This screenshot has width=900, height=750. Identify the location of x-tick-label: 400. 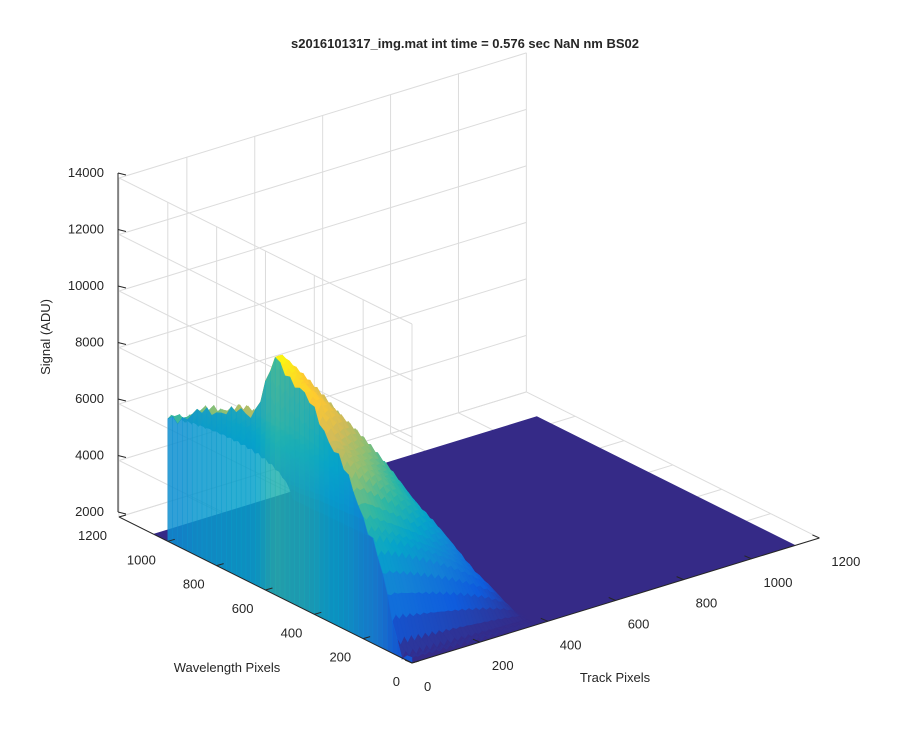
(571, 644).